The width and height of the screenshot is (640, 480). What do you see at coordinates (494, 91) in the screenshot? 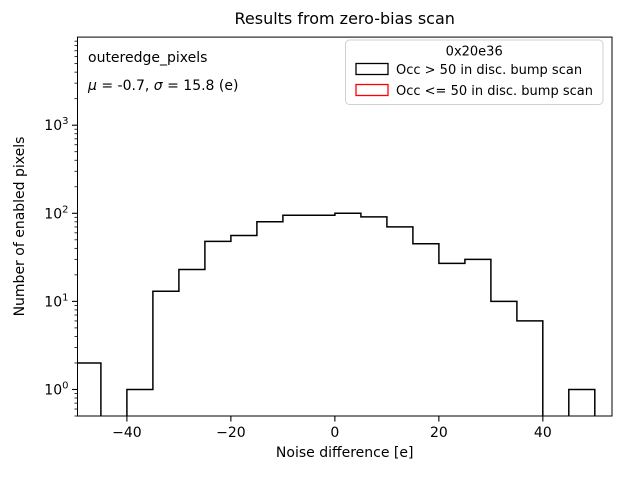
I see `legend-entry-occ-le50: Occ <= 50 in disc. bump scan` at bounding box center [494, 91].